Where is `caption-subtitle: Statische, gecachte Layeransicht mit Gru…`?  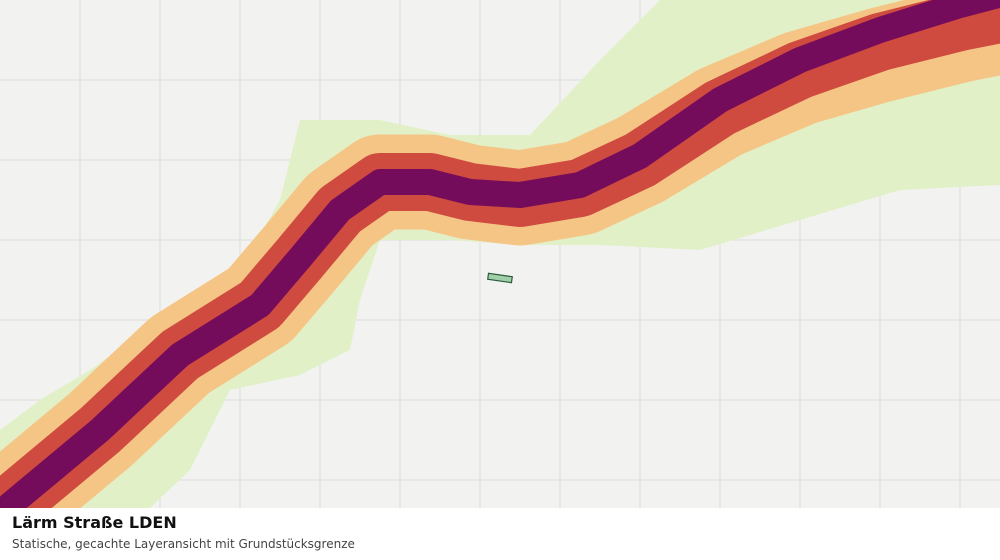
caption-subtitle: Statische, gecachte Layeransicht mit Gru… is located at coordinates (183, 544).